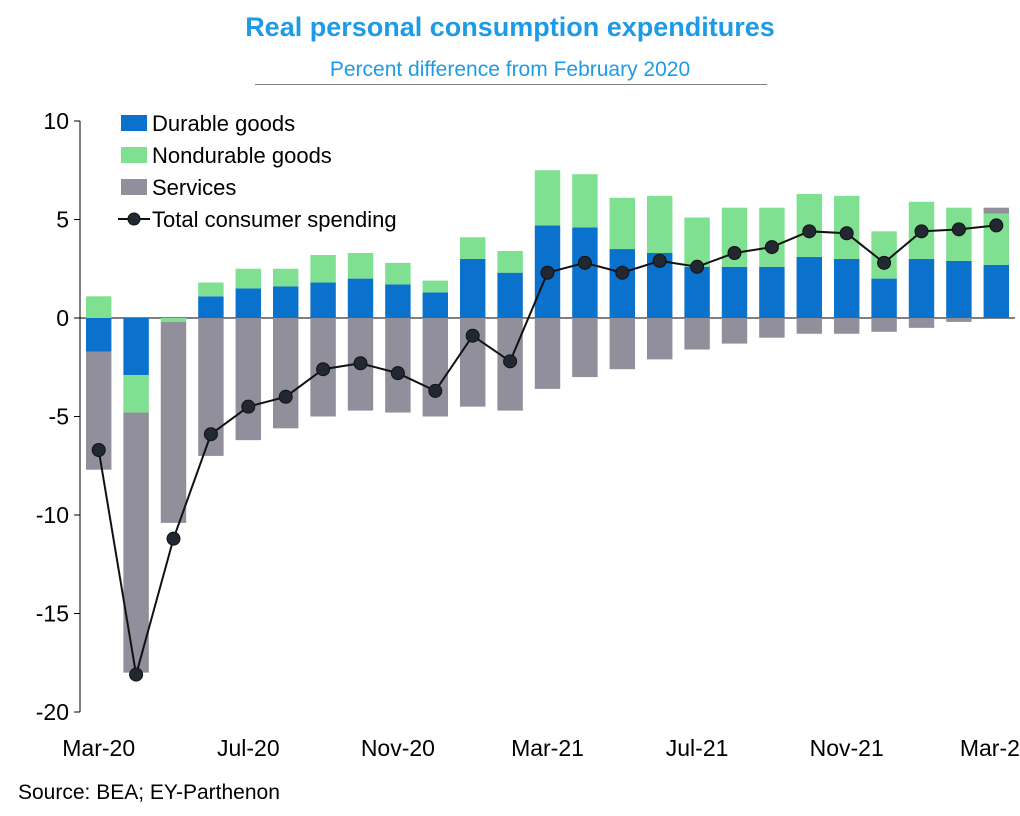 The width and height of the screenshot is (1020, 816). Describe the element at coordinates (194, 187) in the screenshot. I see `legend-label: Services` at that location.